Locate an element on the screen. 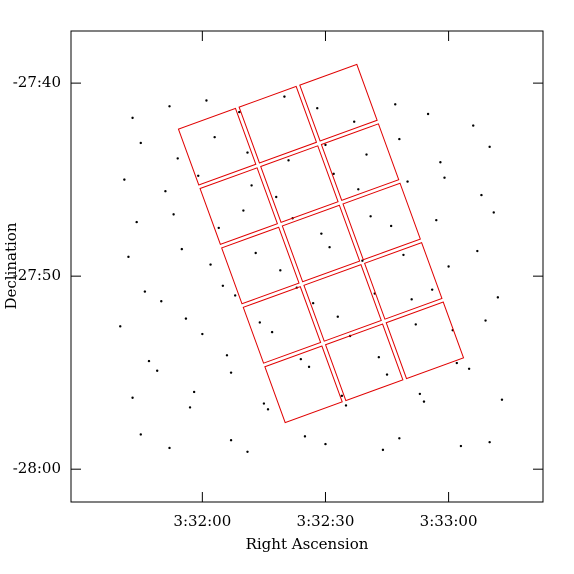 The height and width of the screenshot is (574, 574). y-tick-label: -28:00 is located at coordinates (37, 468).